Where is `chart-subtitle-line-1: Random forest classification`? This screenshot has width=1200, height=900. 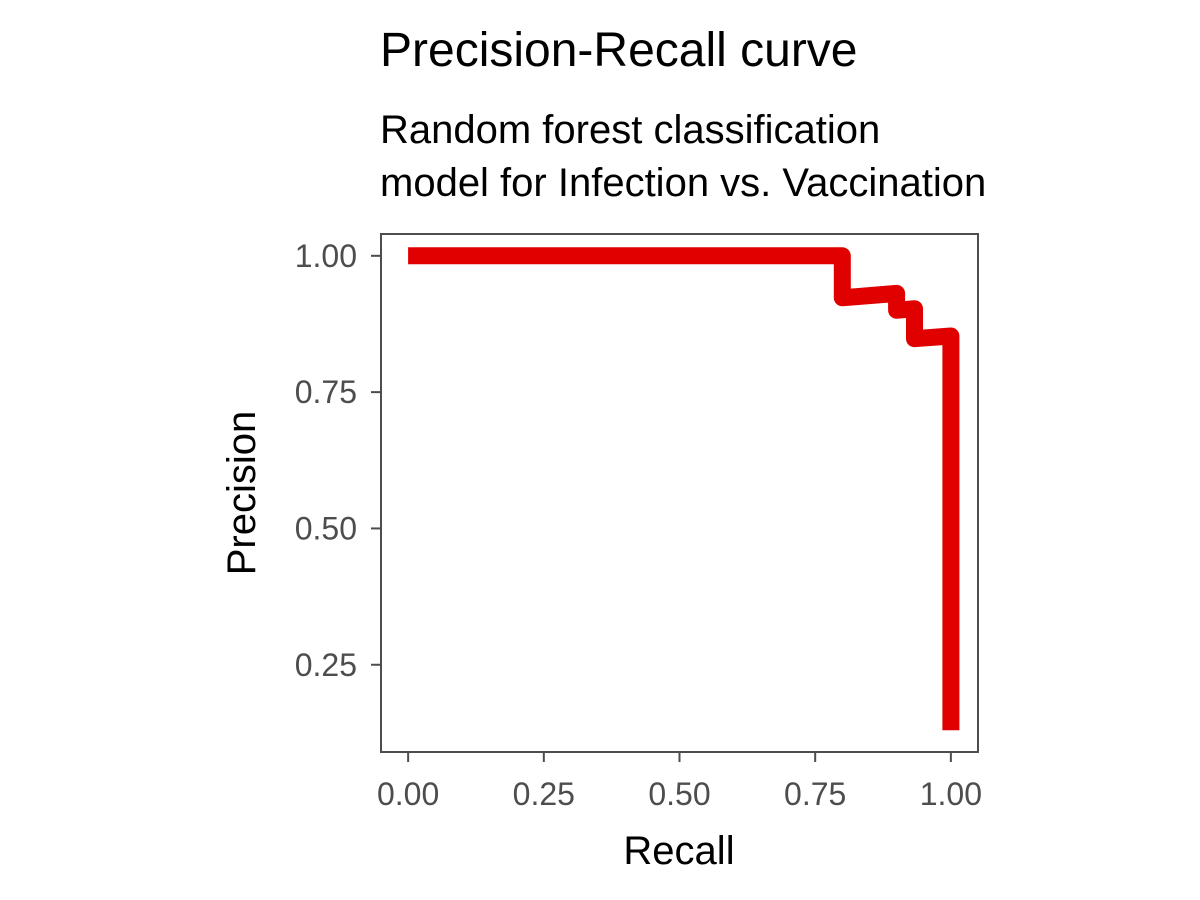 chart-subtitle-line-1: Random forest classification is located at coordinates (630, 130).